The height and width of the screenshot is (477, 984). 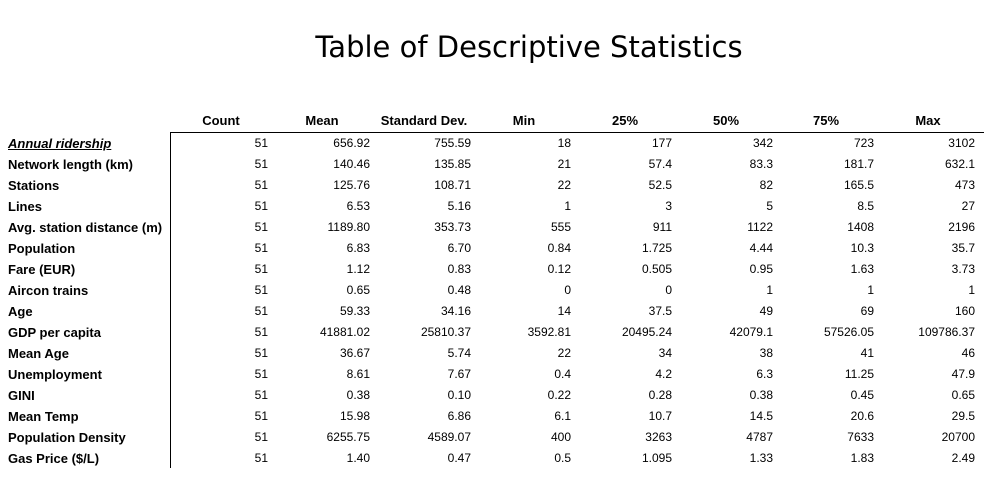 I want to click on row-label: Avg. station distance (m), so click(x=85, y=227).